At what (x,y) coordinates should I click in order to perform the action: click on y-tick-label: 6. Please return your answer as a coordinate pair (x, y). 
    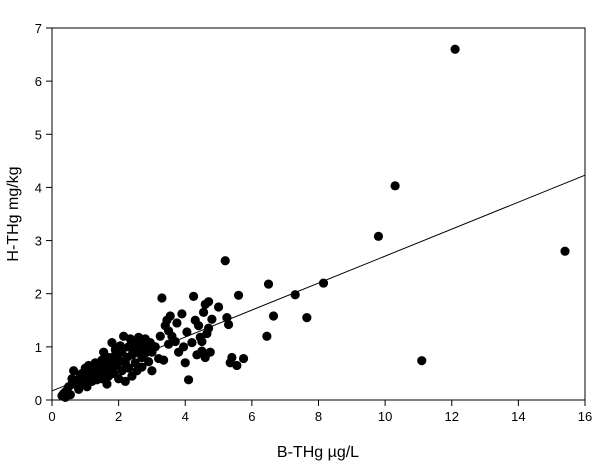
    Looking at the image, I should click on (38, 81).